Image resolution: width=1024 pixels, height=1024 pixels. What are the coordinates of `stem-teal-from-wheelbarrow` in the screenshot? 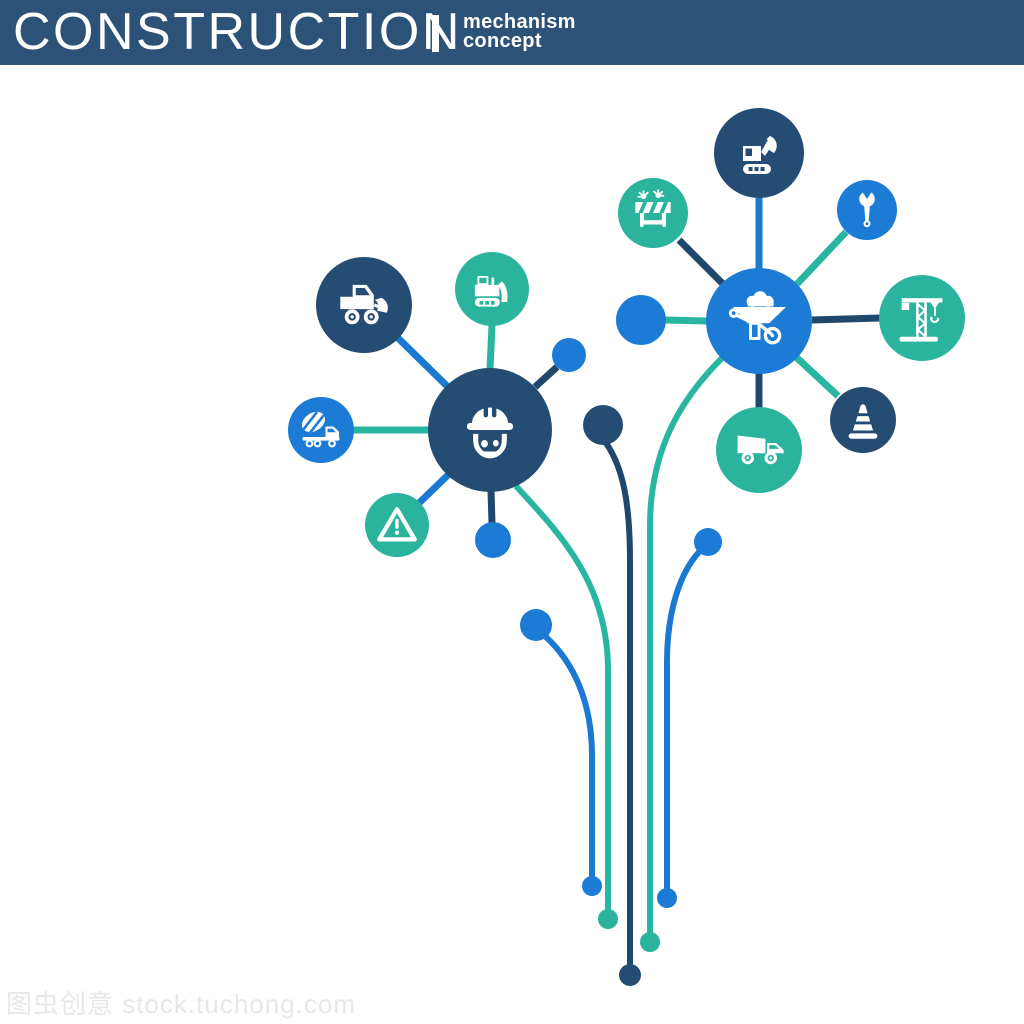 It's located at (686, 644).